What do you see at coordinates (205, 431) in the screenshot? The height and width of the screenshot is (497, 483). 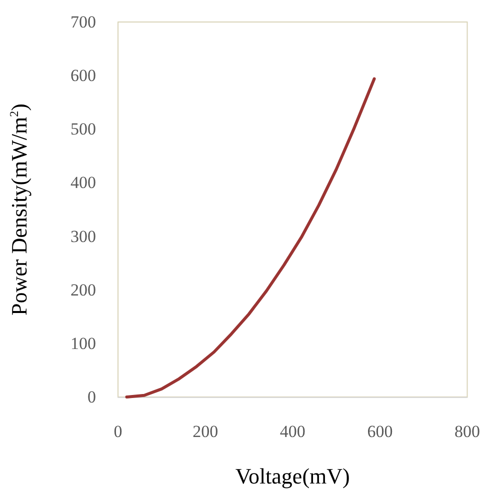 I see `x-tick-label: 200` at bounding box center [205, 431].